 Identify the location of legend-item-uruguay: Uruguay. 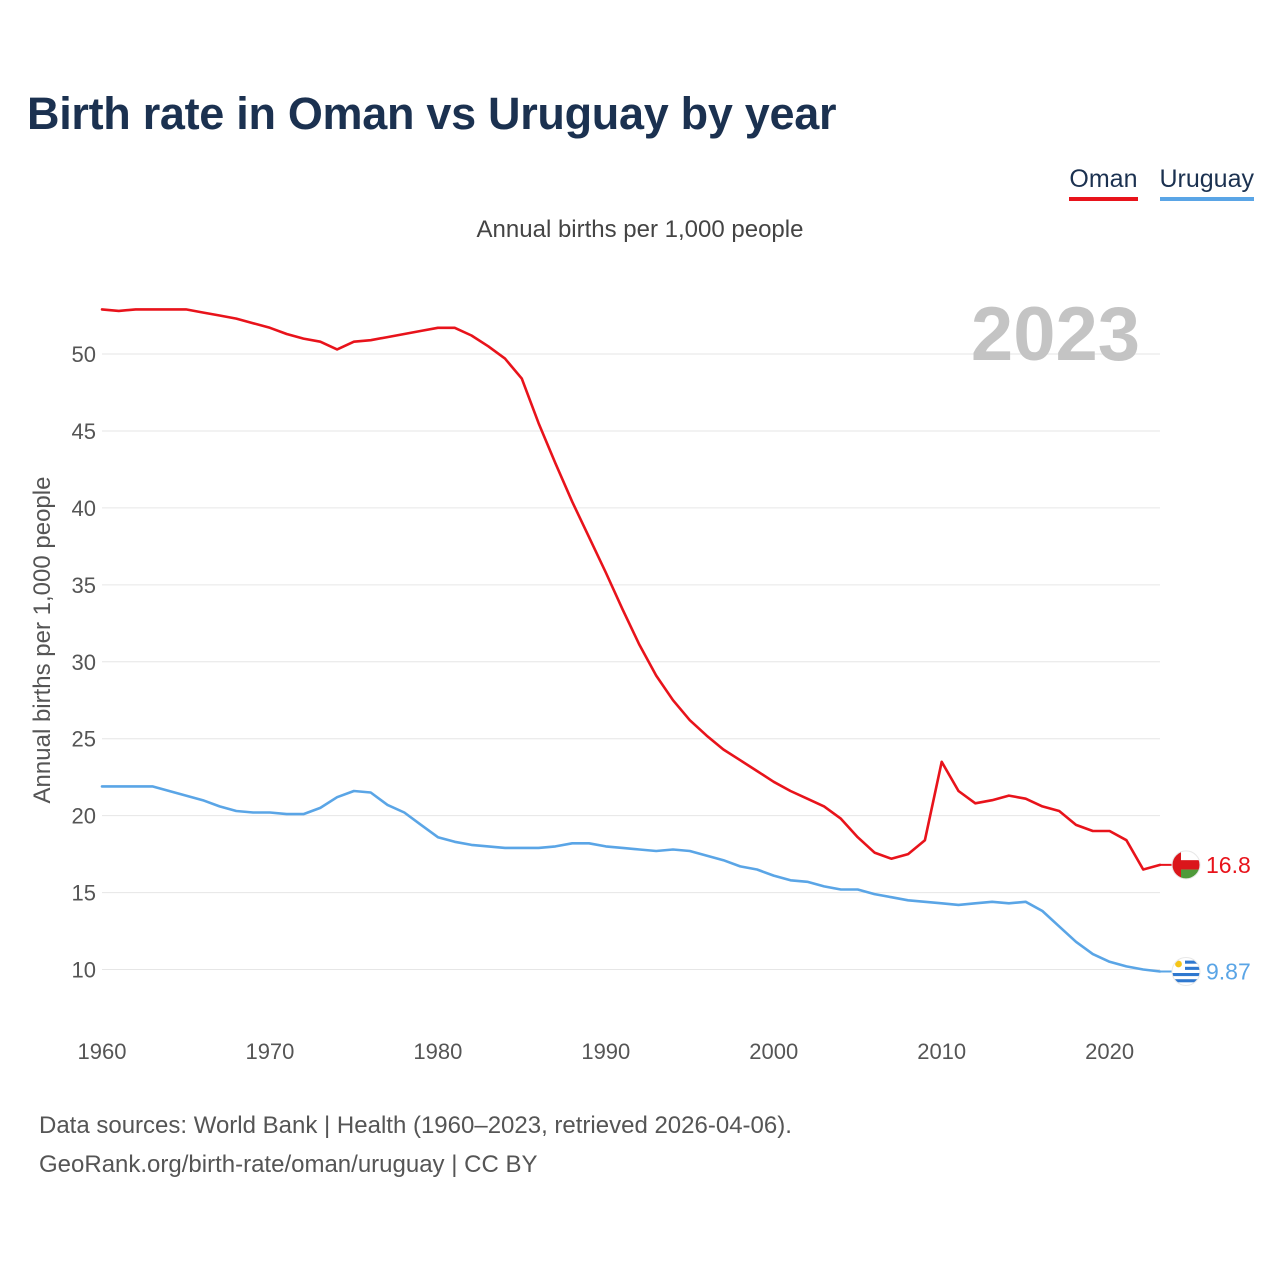
(1206, 182).